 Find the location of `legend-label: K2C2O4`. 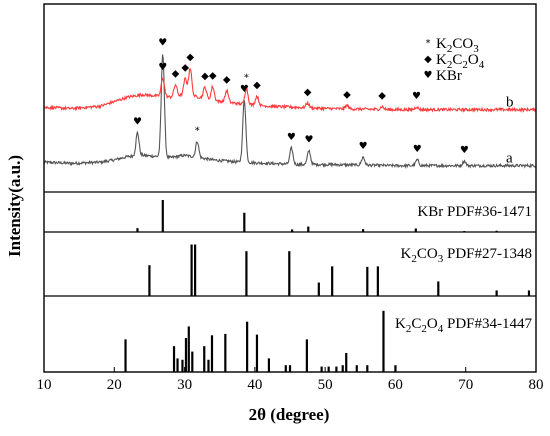

legend-label: K2C2O4 is located at coordinates (460, 61).